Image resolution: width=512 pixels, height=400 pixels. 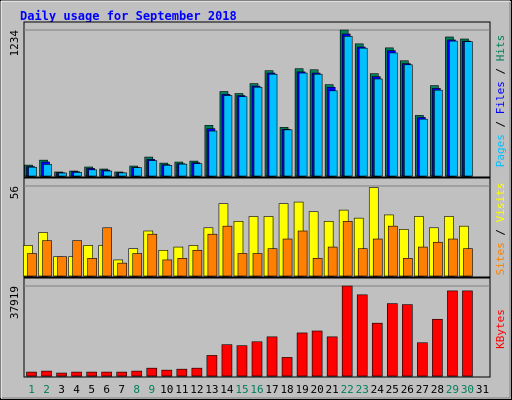 What do you see at coordinates (106, 389) in the screenshot?
I see `x-tick-label: 6` at bounding box center [106, 389].